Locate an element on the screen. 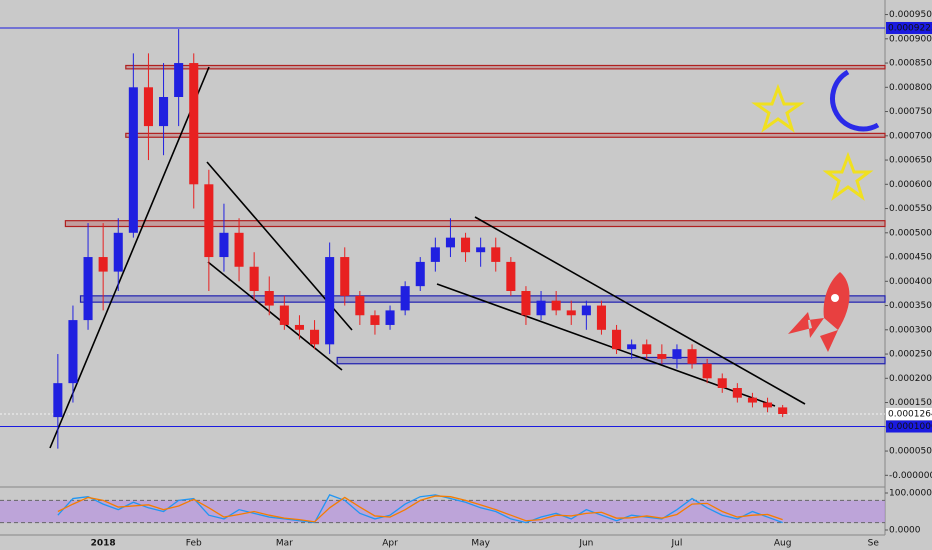 Image resolution: width=932 pixels, height=550 pixels. x-tick-label: May is located at coordinates (480, 544).